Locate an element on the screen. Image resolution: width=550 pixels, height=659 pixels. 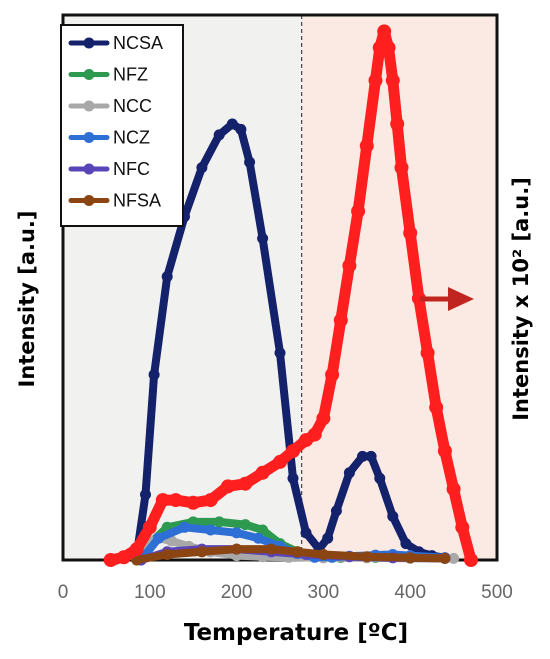
legend-label-nfc: NFC is located at coordinates (131, 169).